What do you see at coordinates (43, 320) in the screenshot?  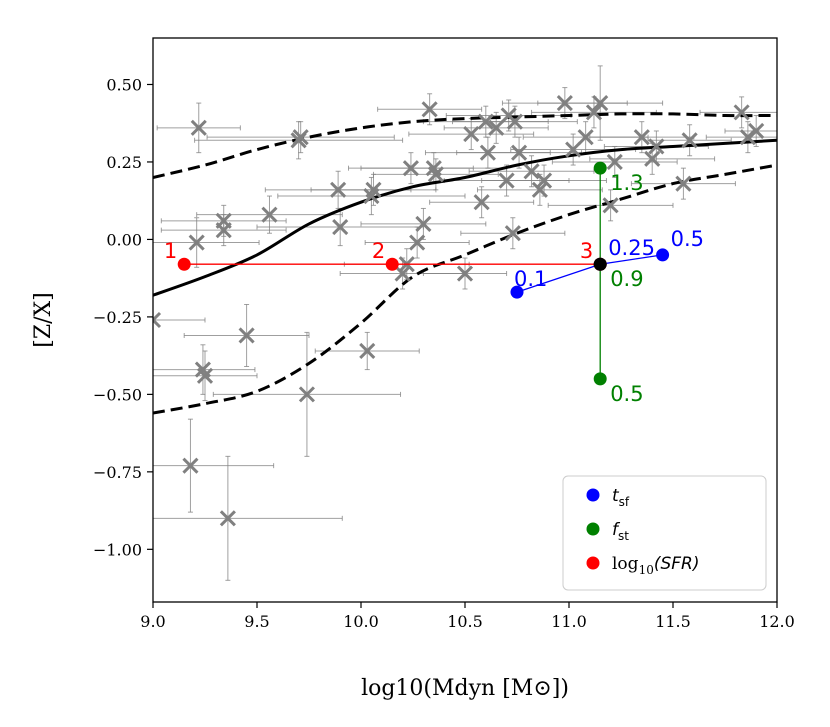 I see `y-axis-label: [Z/X]` at bounding box center [43, 320].